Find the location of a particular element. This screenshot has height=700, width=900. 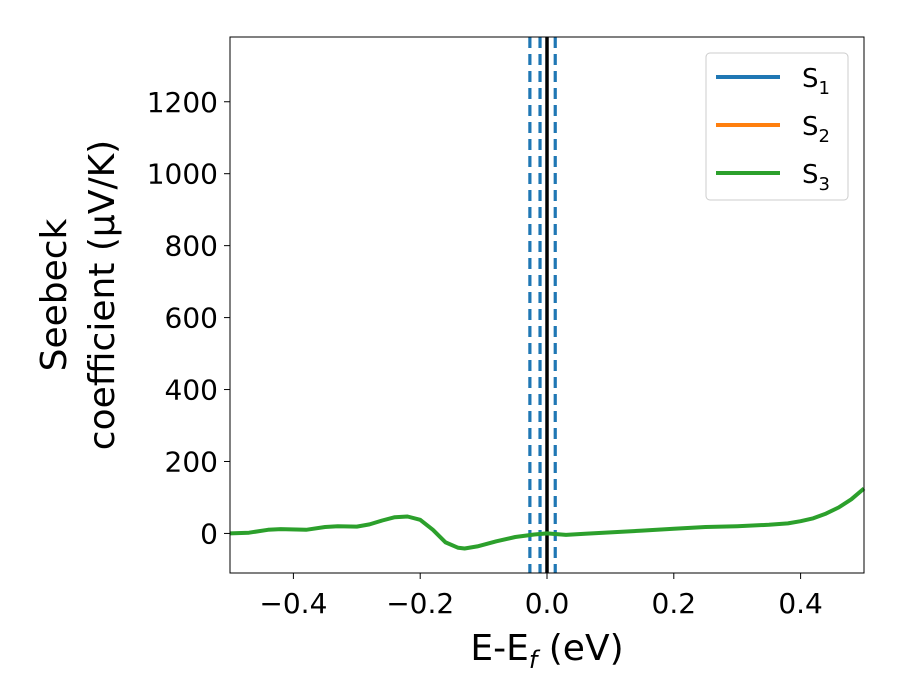

x-axis-ticks: −0.4 −0.2 0.0 0.2 0.4 is located at coordinates (541, 596).